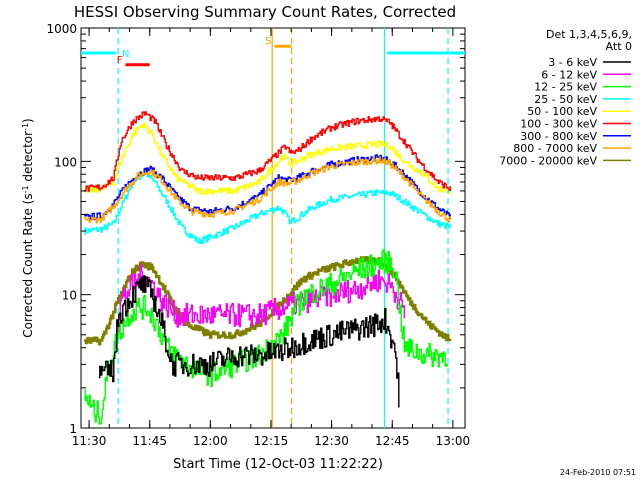  Describe the element at coordinates (125, 54) in the screenshot. I see `flag-label: N` at that location.